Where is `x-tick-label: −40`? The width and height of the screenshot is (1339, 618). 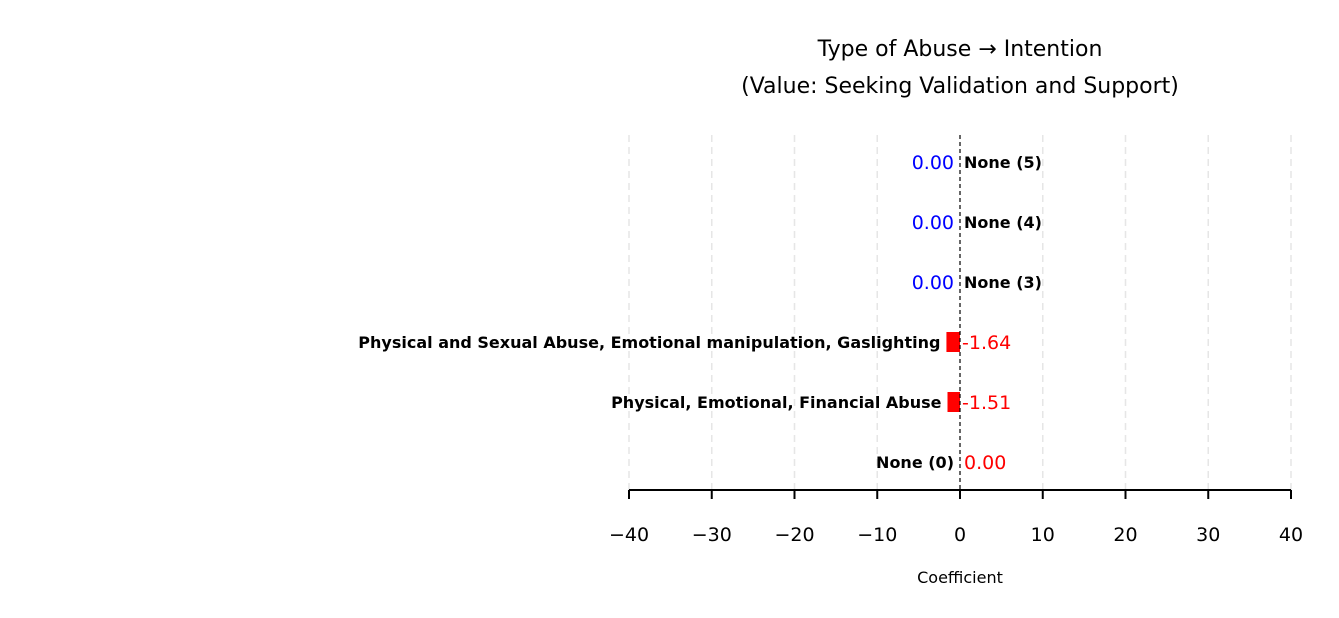
x-tick-label: −40 is located at coordinates (629, 535).